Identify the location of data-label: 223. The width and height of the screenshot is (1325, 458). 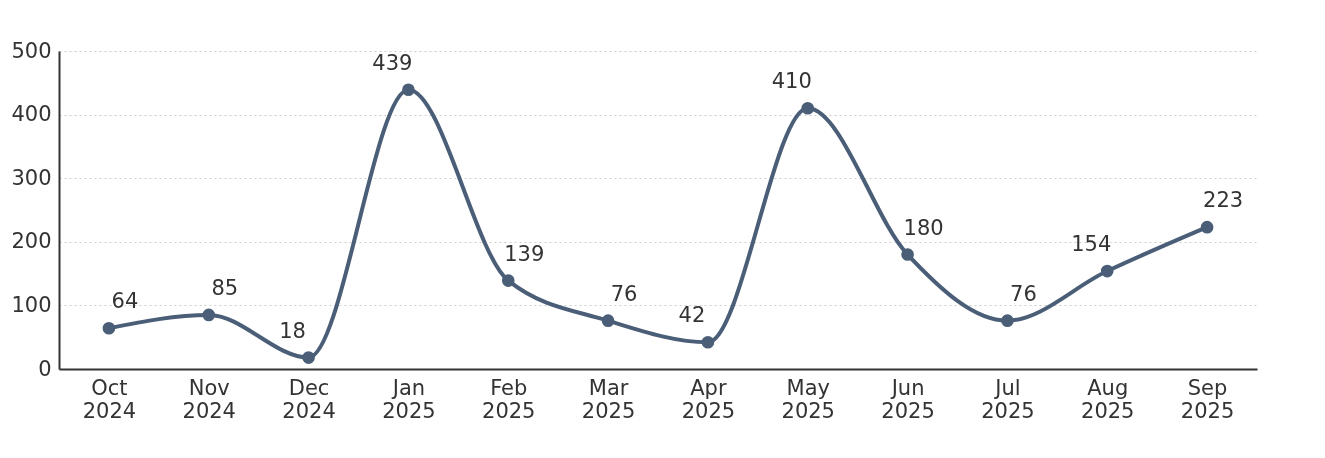
(1223, 200).